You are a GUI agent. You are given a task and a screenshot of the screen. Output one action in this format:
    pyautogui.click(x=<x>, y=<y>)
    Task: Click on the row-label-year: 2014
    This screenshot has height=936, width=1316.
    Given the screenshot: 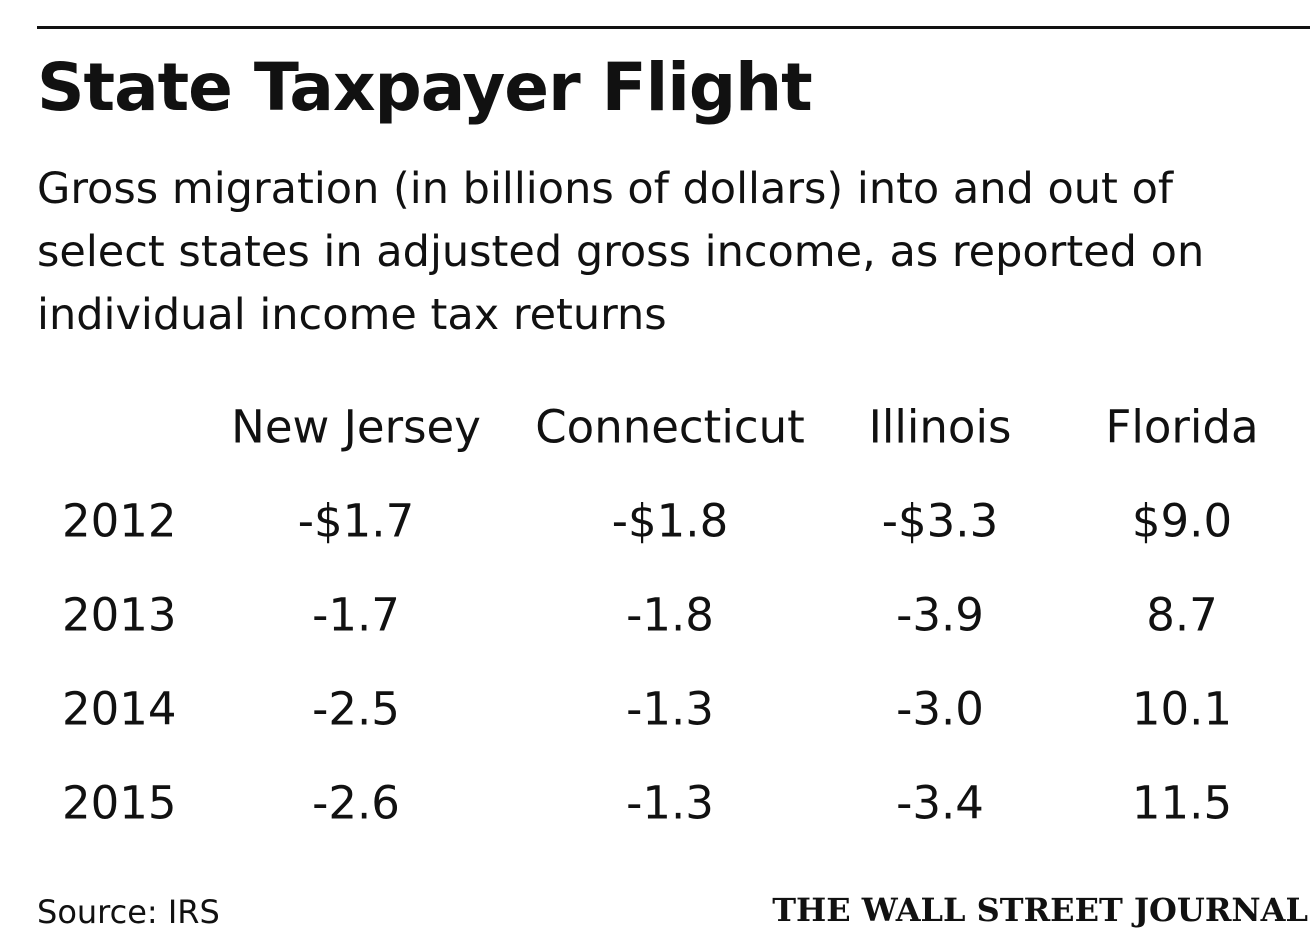 What is the action you would take?
    pyautogui.click(x=119, y=709)
    